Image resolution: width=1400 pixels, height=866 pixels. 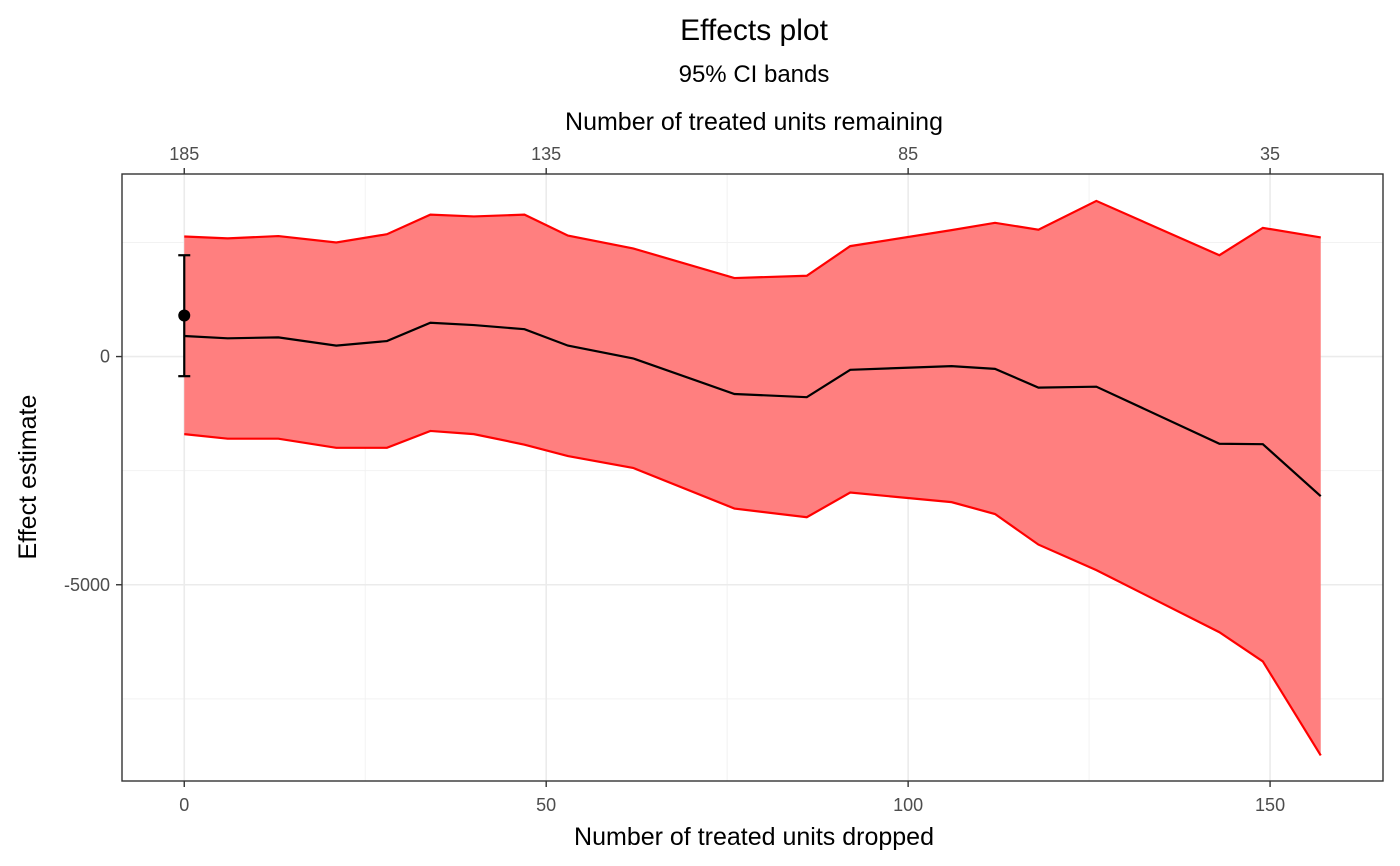 What do you see at coordinates (908, 154) in the screenshot?
I see `secondary-x-tick-label: 85` at bounding box center [908, 154].